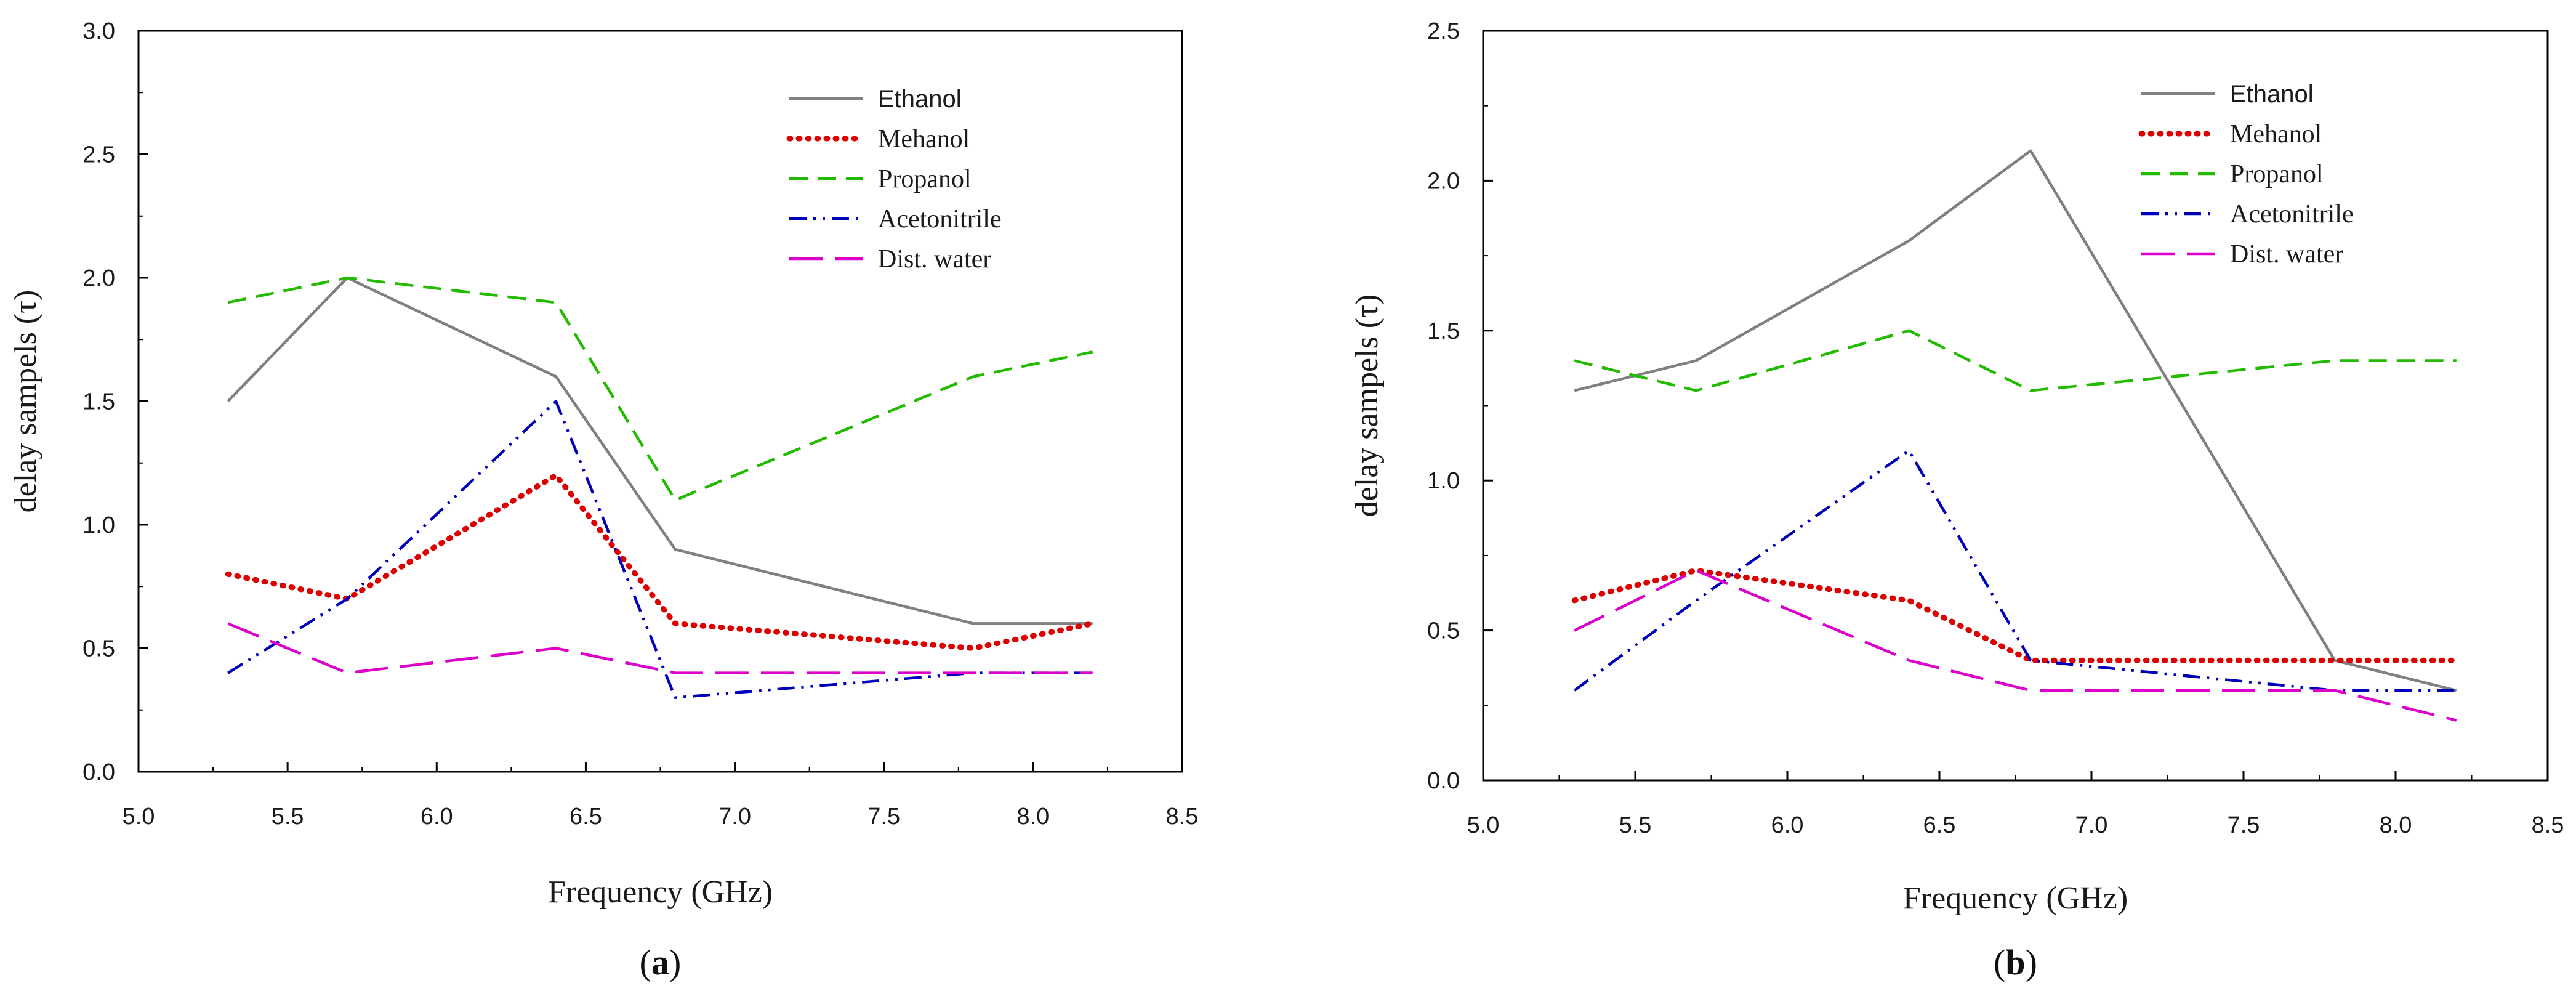 The width and height of the screenshot is (2576, 991). I want to click on caption-letter: a, so click(660, 962).